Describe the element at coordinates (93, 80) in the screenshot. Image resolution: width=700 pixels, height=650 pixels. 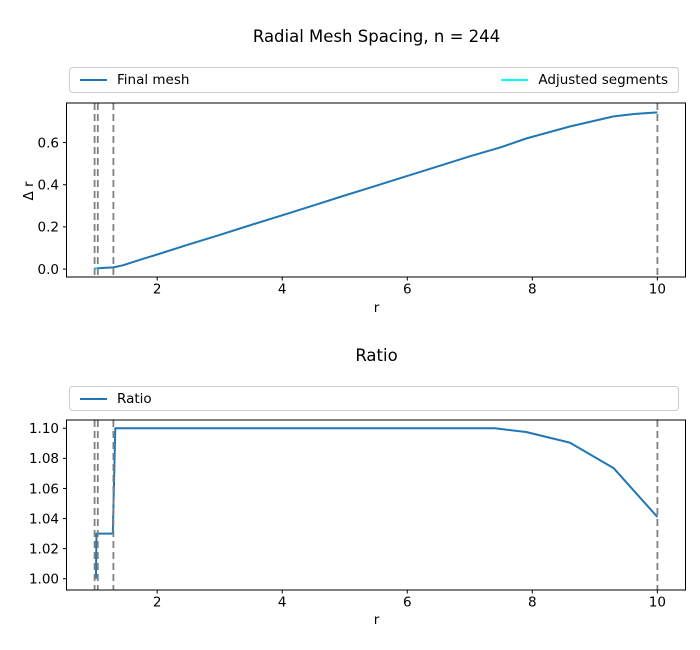
I see `final-mesh-legend-line-icon` at that location.